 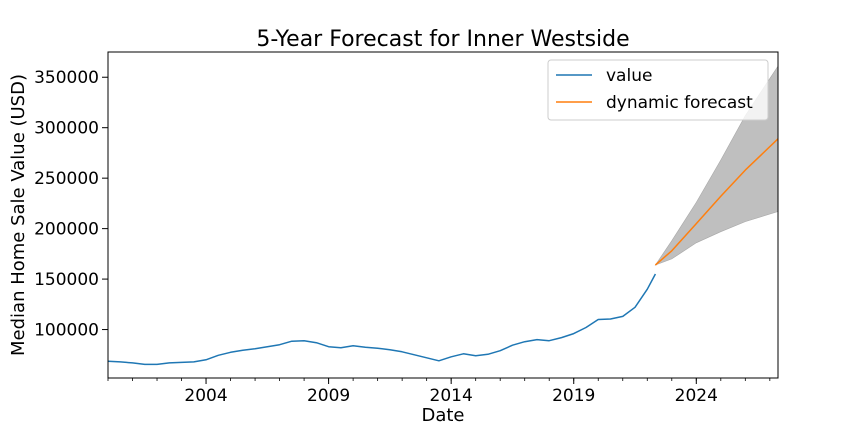 I want to click on y-tick-label: 100000, so click(x=66, y=331).